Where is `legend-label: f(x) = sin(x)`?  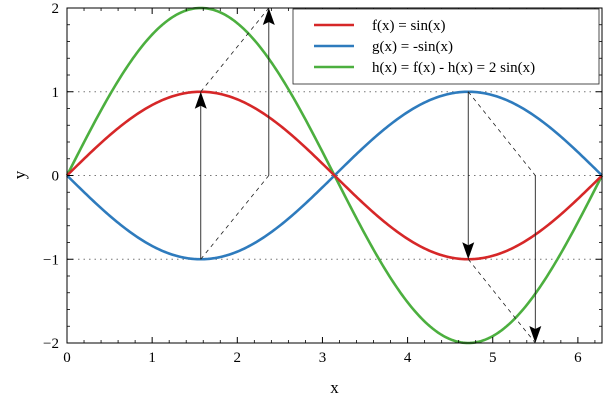
legend-label: f(x) = sin(x) is located at coordinates (408, 26).